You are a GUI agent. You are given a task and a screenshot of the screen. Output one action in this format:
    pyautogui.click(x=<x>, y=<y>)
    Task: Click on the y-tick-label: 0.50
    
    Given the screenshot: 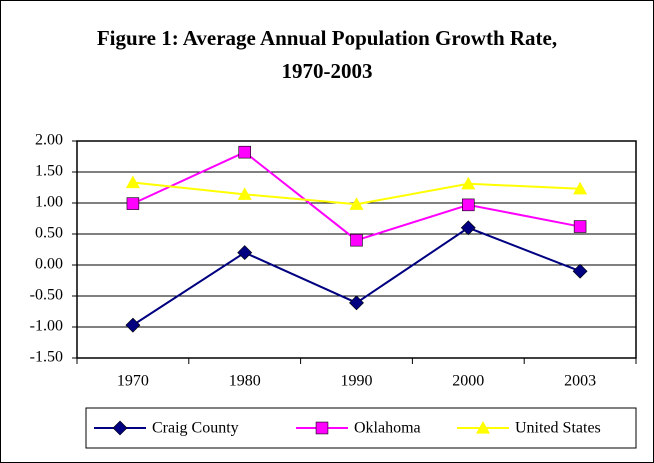 What is the action you would take?
    pyautogui.click(x=49, y=233)
    